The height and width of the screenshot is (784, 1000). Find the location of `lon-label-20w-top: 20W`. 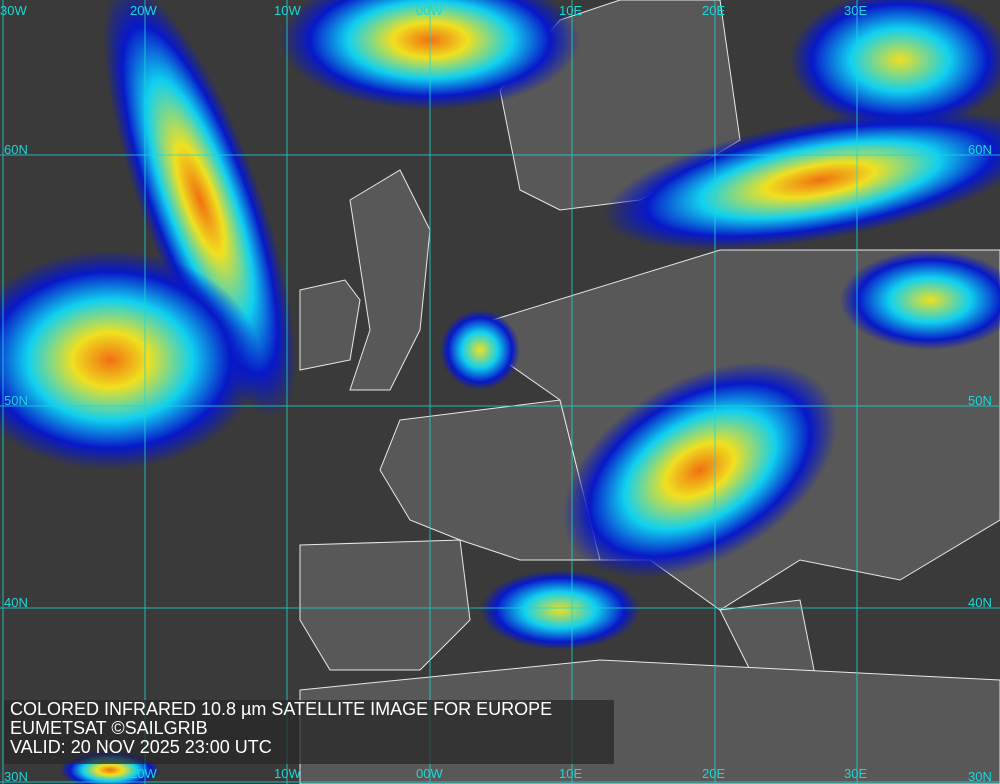

lon-label-20w-top: 20W is located at coordinates (143, 10).